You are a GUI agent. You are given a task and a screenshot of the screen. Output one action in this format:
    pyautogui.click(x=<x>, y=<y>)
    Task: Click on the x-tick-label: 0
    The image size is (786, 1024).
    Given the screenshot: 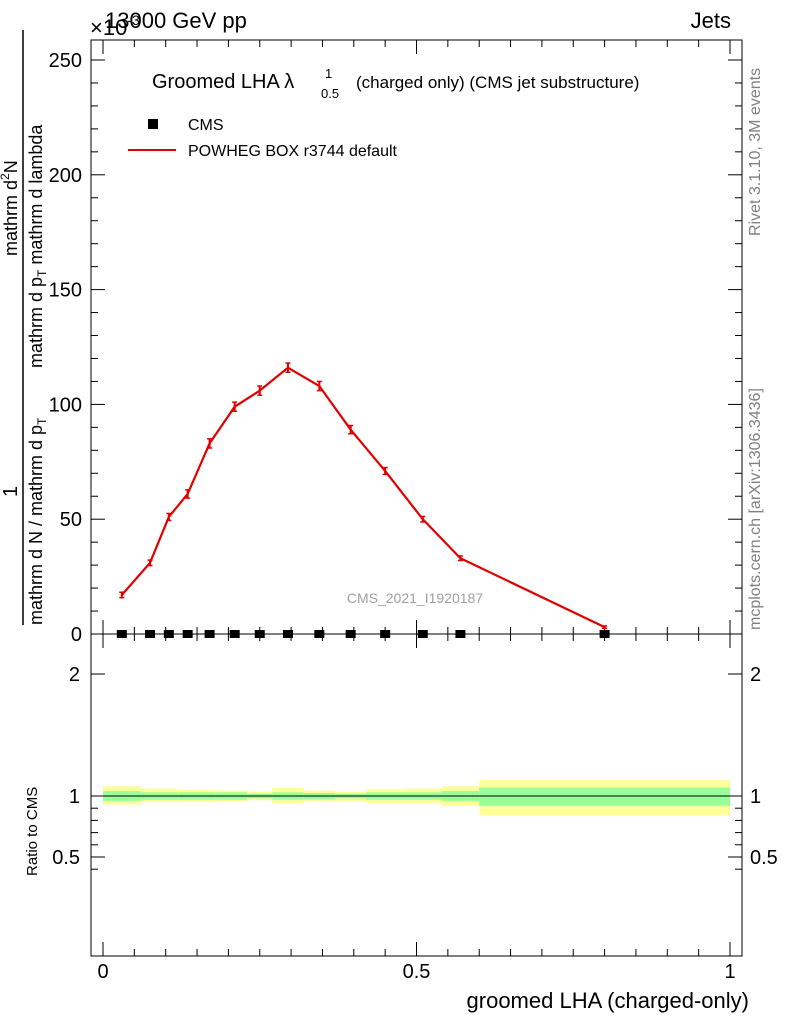 What is the action you would take?
    pyautogui.click(x=102, y=972)
    